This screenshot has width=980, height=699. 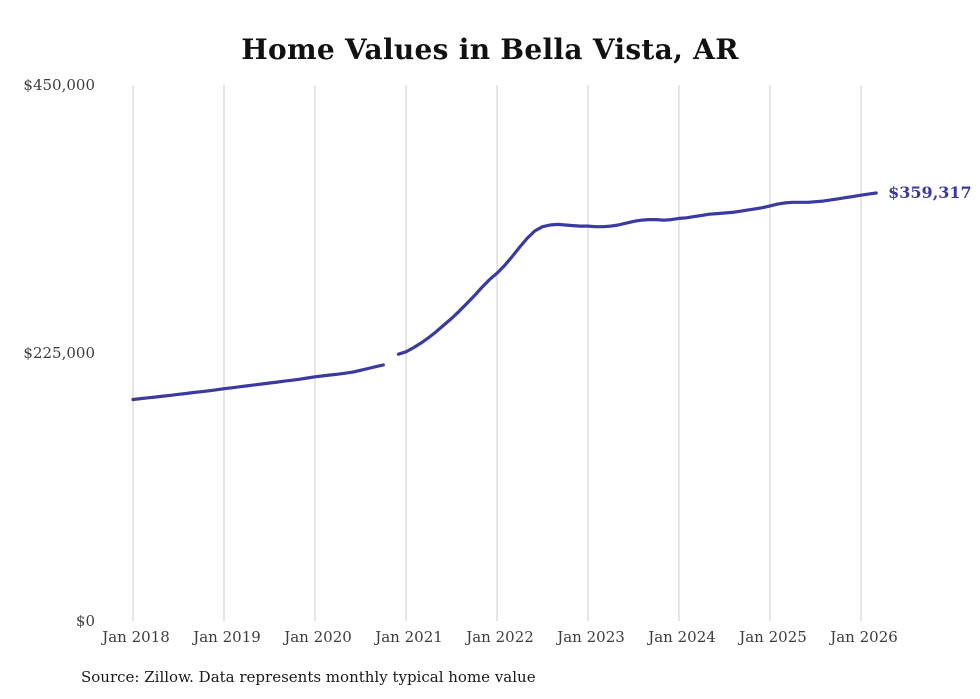 What do you see at coordinates (681, 637) in the screenshot?
I see `x-tick-label: Jan 2024` at bounding box center [681, 637].